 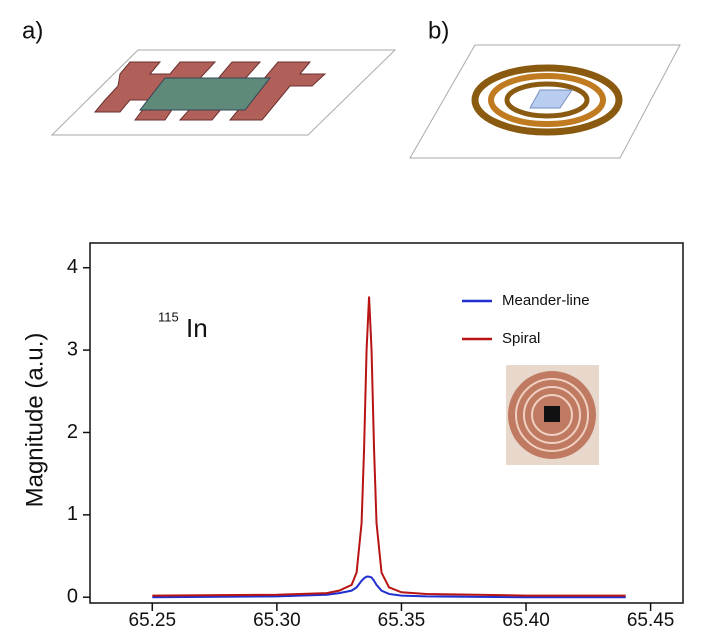 I want to click on x-tick-label: 65.25, so click(x=153, y=620).